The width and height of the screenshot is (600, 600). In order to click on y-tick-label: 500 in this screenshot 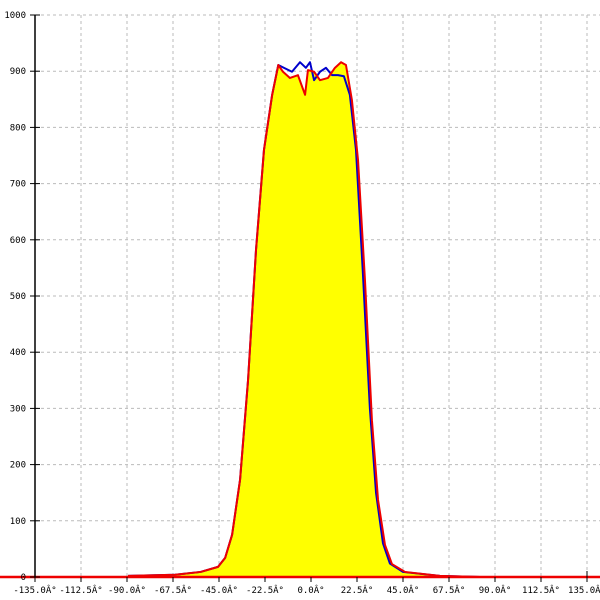, I will do `click(18, 297)`.